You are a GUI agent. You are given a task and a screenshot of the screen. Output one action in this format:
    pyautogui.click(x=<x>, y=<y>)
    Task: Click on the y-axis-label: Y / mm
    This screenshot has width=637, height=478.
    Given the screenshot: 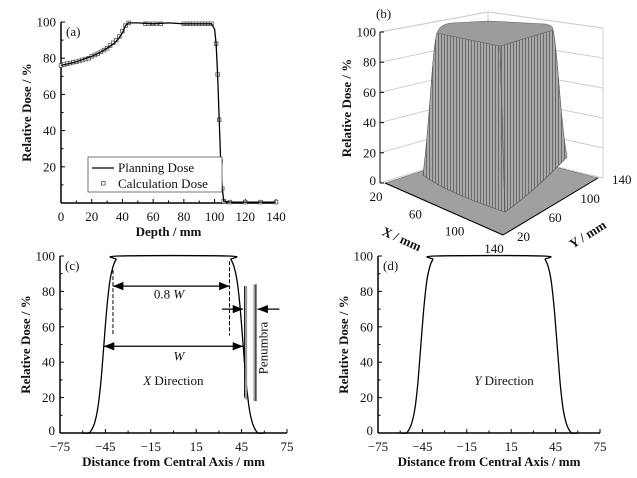 What is the action you would take?
    pyautogui.click(x=587, y=234)
    